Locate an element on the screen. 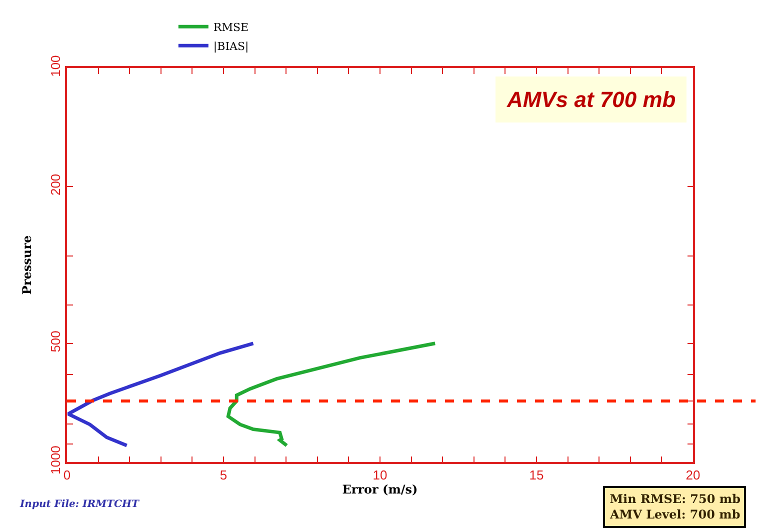 The width and height of the screenshot is (759, 529). y-tick-label: 200 is located at coordinates (56, 185).